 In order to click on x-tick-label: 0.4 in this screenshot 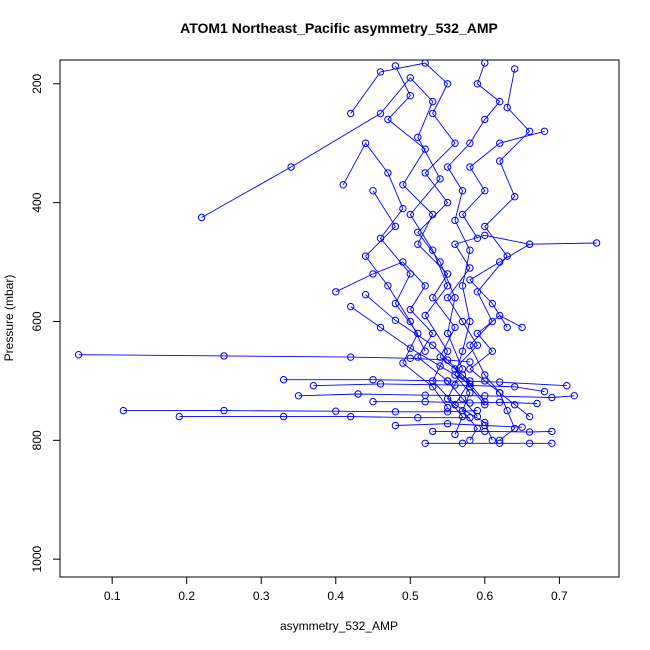, I will do `click(335, 596)`.